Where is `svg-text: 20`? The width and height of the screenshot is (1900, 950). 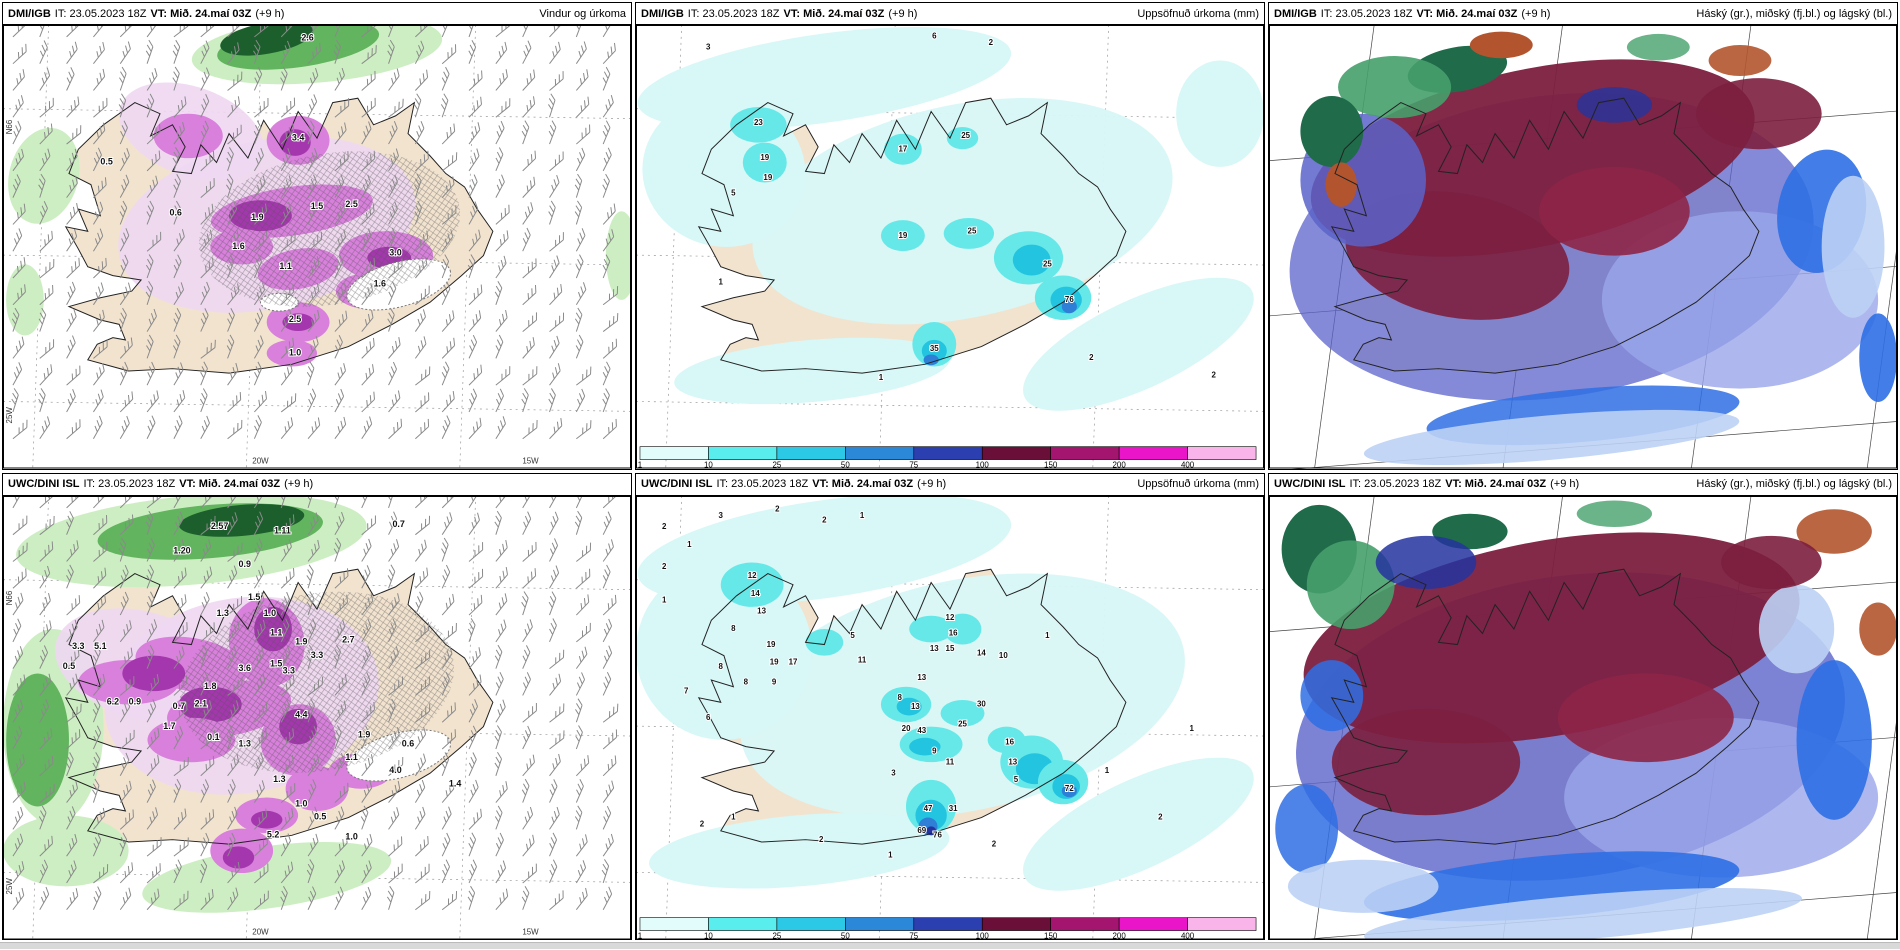
svg-text: 20 is located at coordinates (906, 728).